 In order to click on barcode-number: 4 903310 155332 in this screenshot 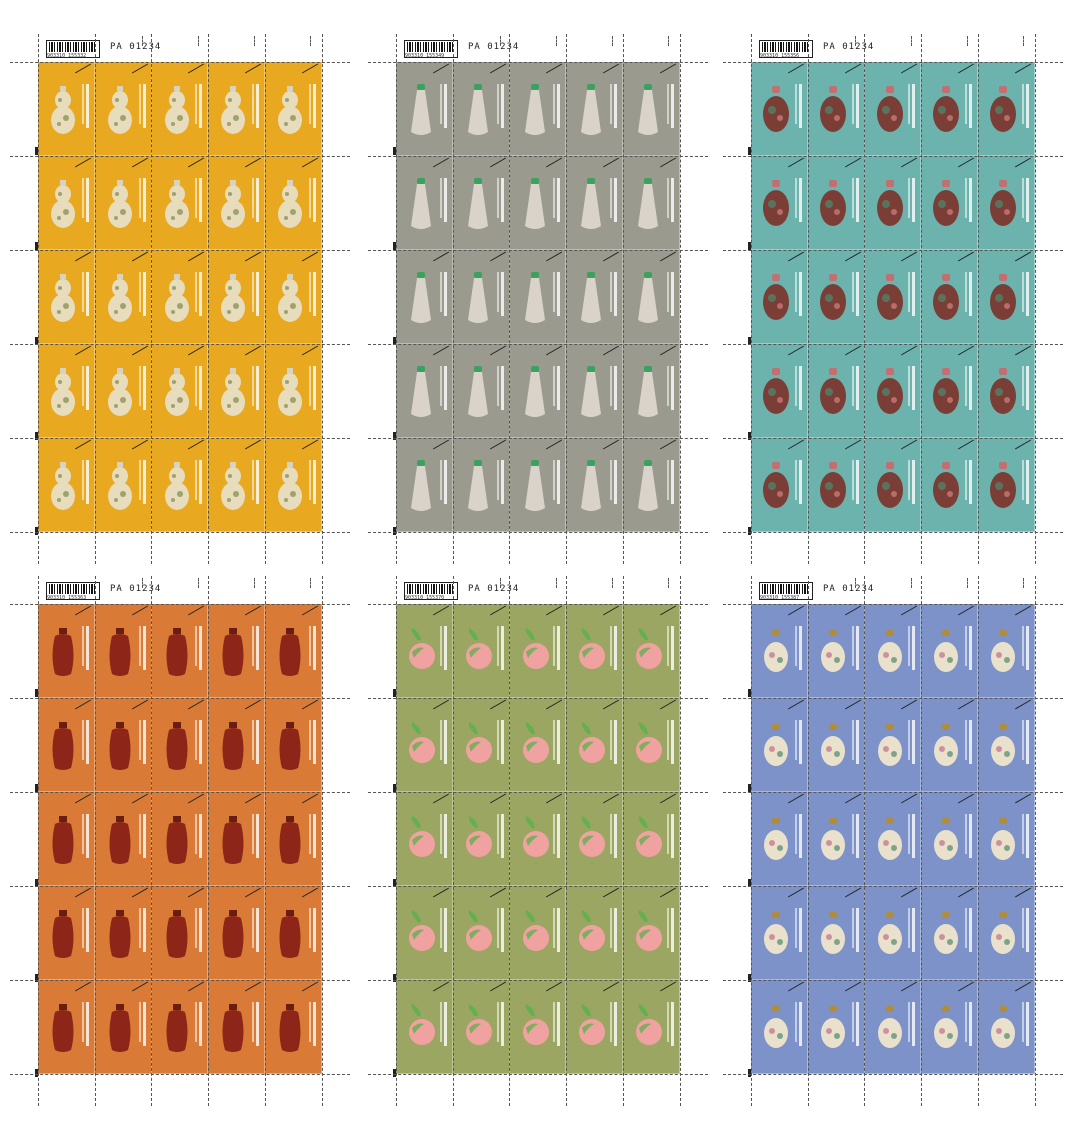, I will do `click(67, 55)`.